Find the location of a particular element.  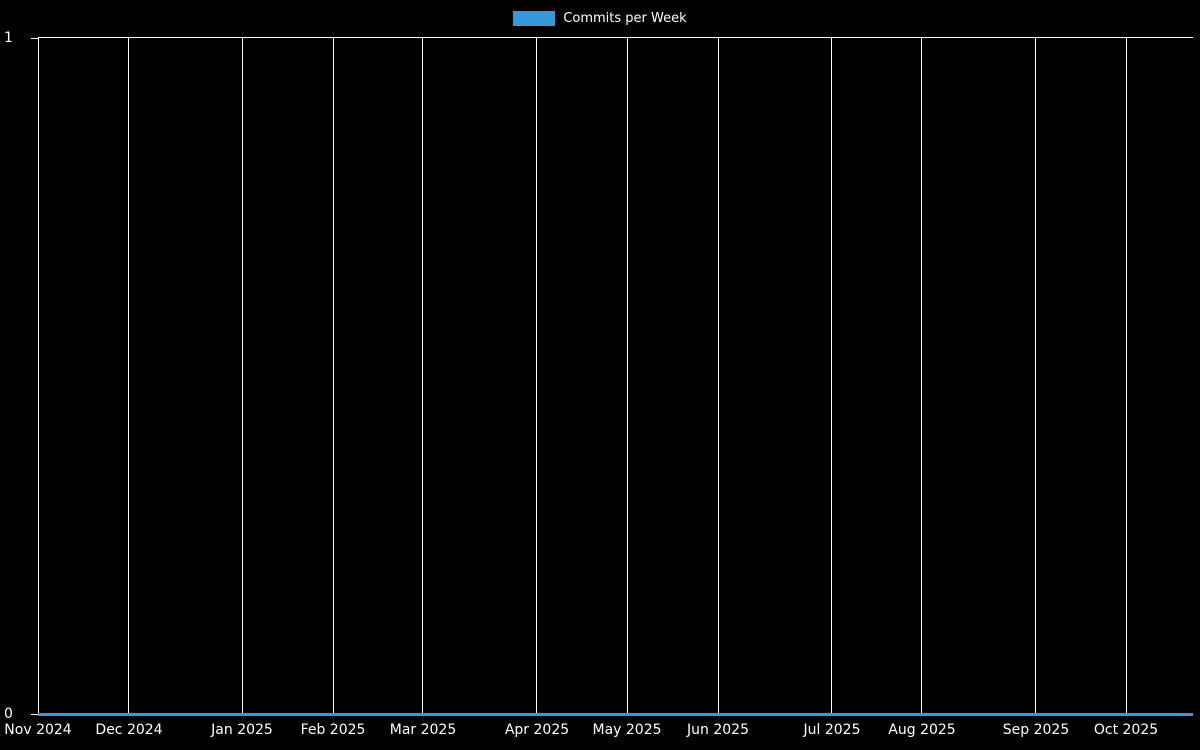

gridline-feb-2025 is located at coordinates (333, 376).